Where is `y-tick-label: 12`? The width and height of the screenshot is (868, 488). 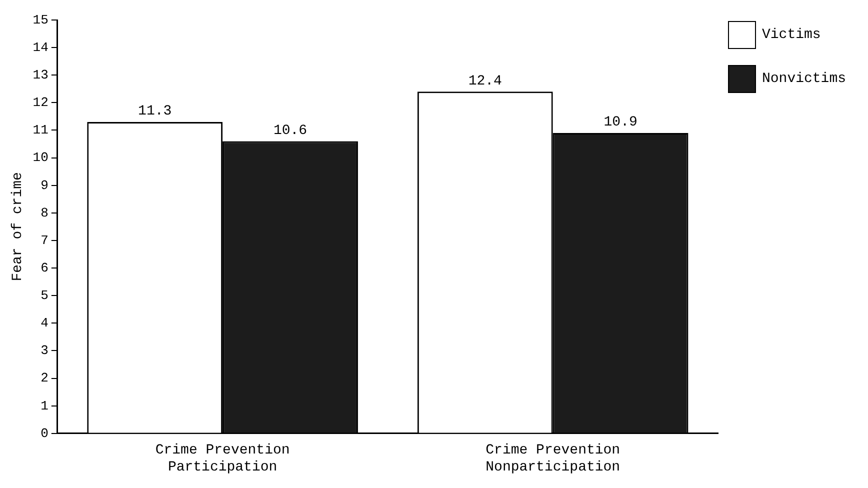 y-tick-label: 12 is located at coordinates (40, 102).